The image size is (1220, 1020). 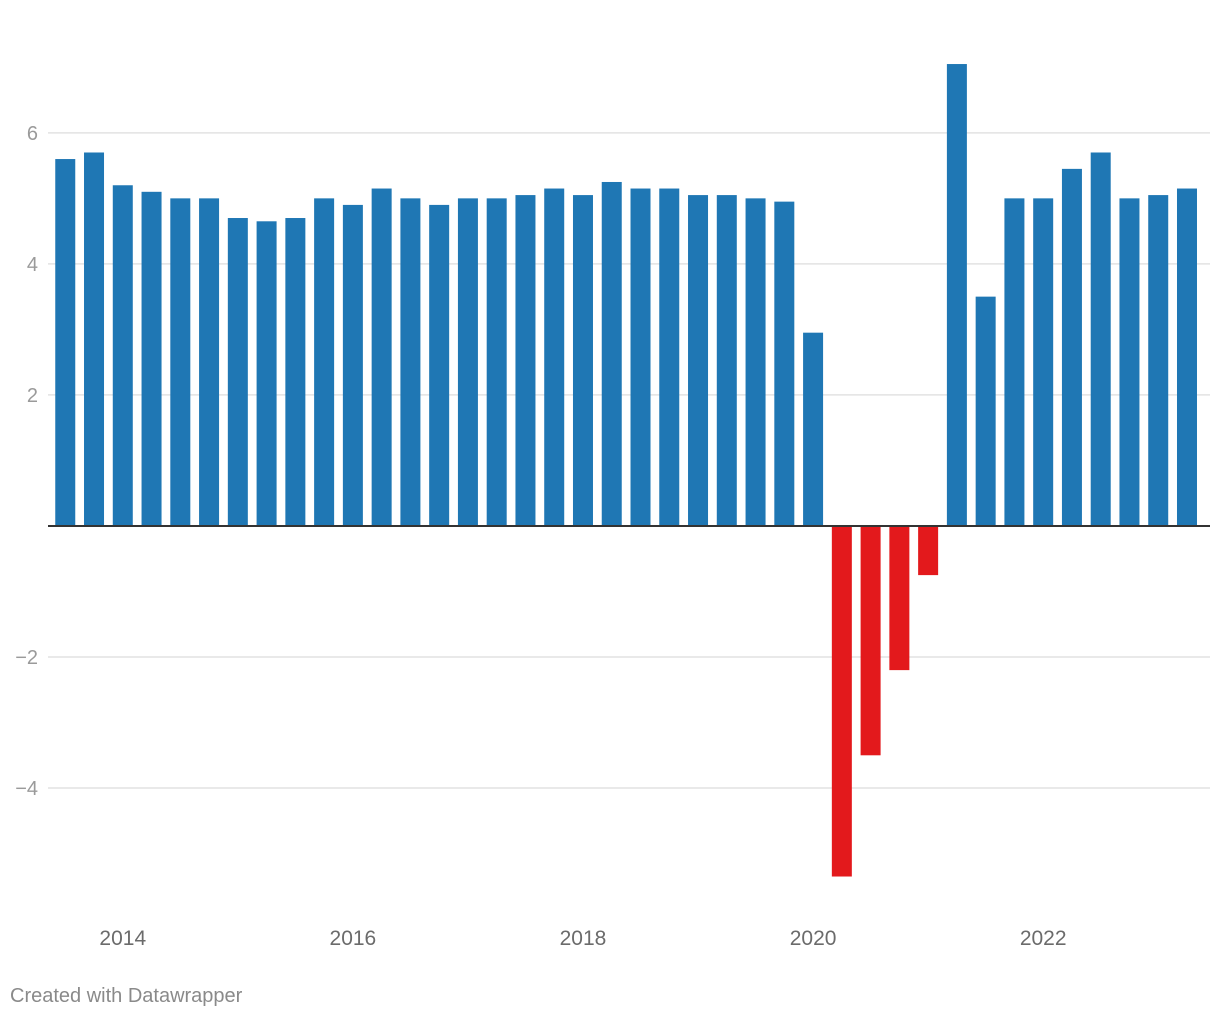 What do you see at coordinates (353, 938) in the screenshot?
I see `x-tick-label: 2016` at bounding box center [353, 938].